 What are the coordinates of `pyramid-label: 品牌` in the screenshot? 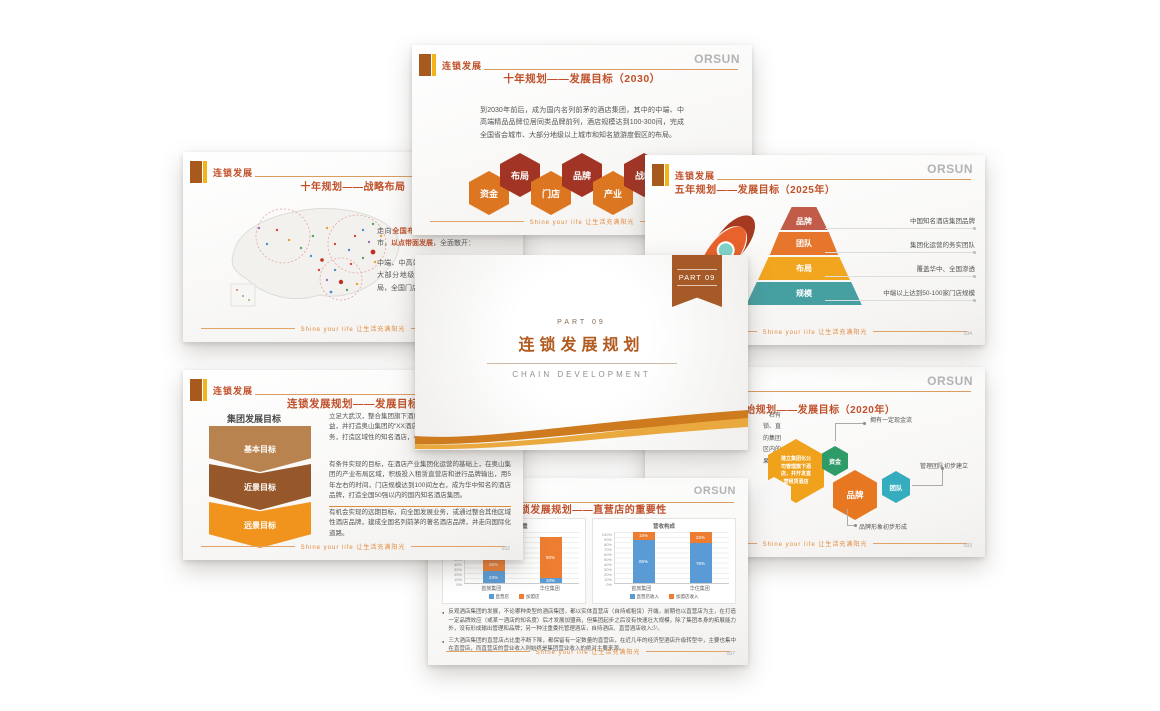 It's located at (804, 221).